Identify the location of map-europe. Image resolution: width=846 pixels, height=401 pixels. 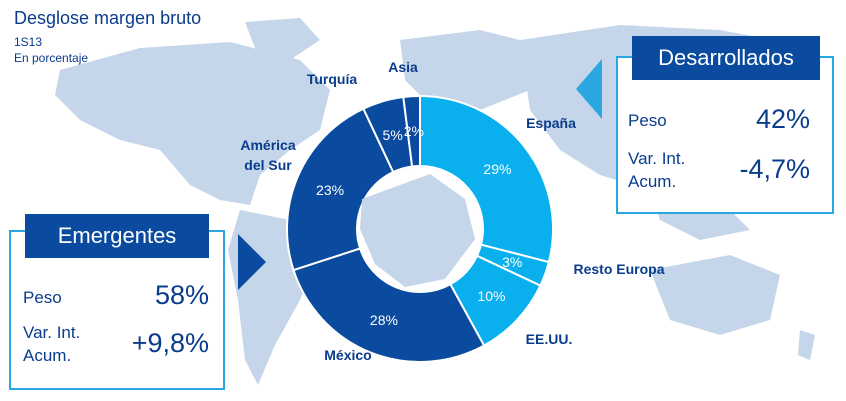
(470, 70).